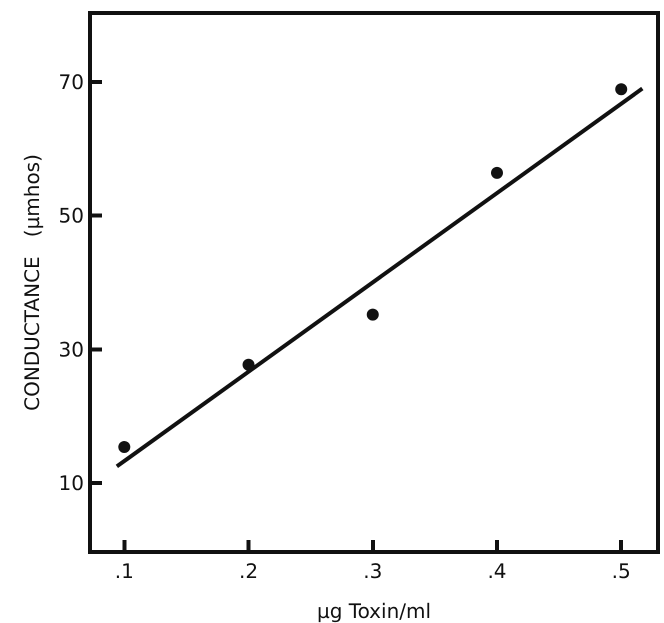 This screenshot has width=664, height=623. Describe the element at coordinates (124, 571) in the screenshot. I see `x-tick-label: .1` at that location.